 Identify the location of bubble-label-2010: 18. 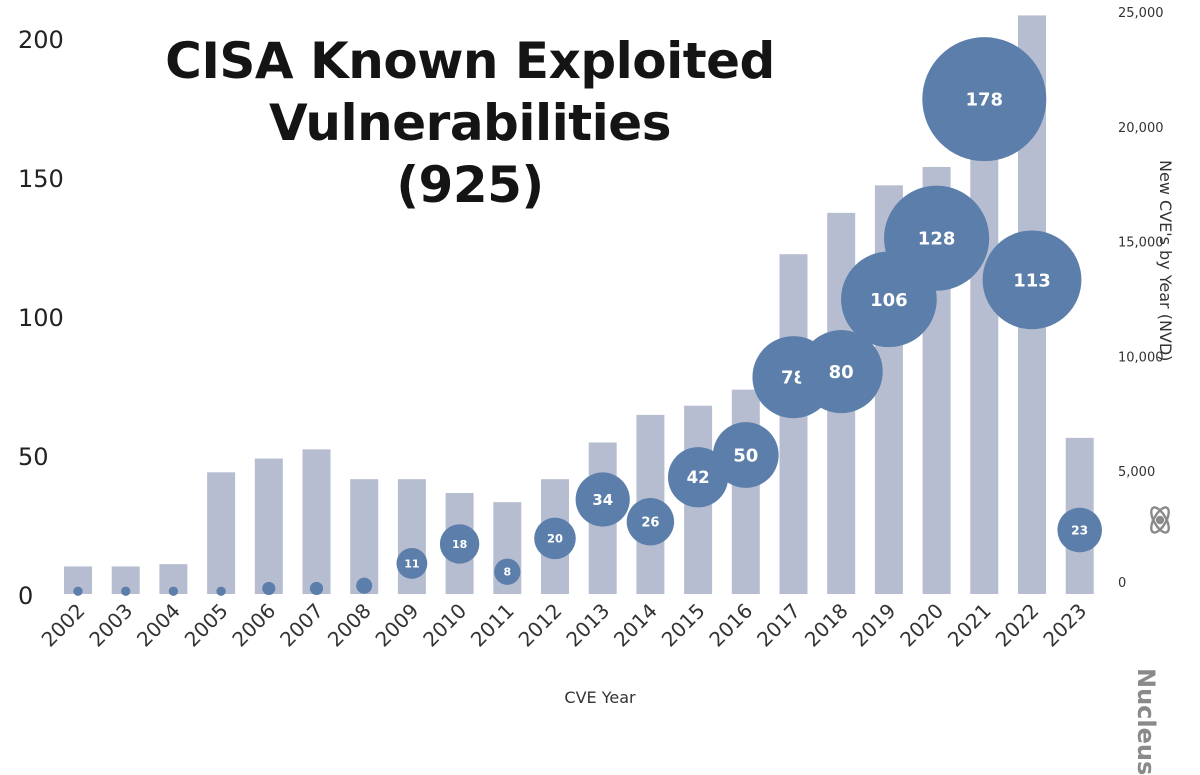
(459, 544).